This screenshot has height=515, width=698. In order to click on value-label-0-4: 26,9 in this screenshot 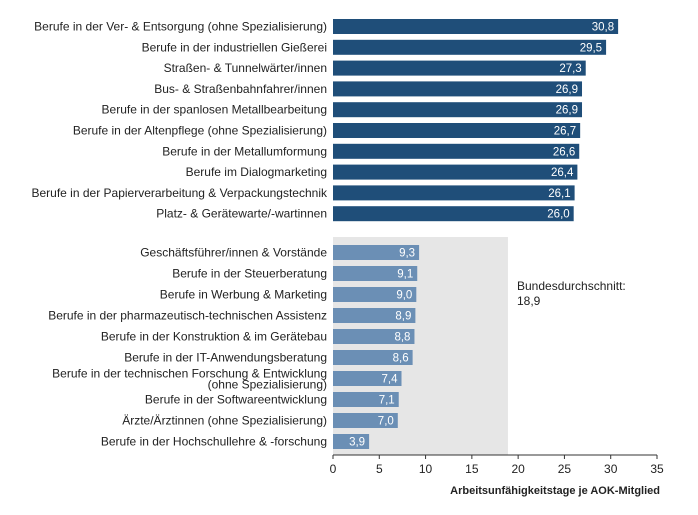, I will do `click(567, 111)`.